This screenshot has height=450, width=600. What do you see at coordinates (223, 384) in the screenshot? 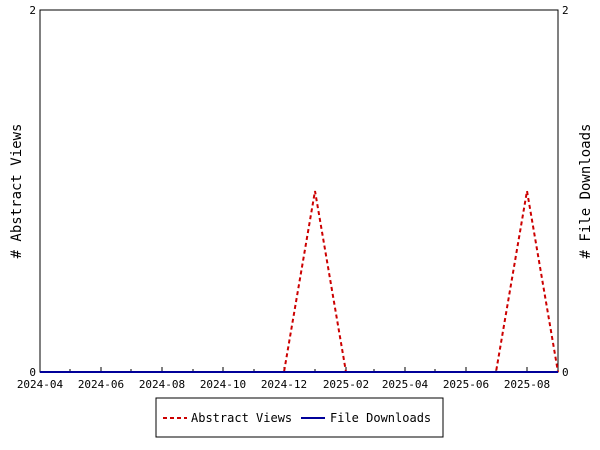
I see `x-tick-label: 2024-10` at bounding box center [223, 384].